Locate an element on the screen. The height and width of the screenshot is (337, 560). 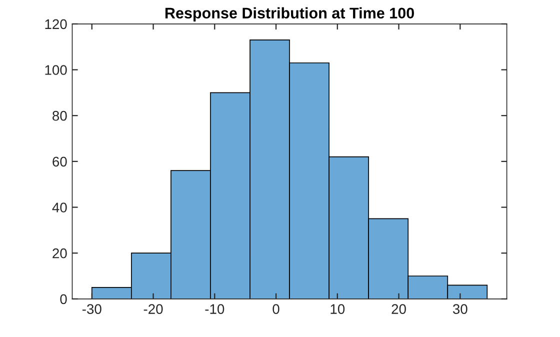
y-tick-label: 0 is located at coordinates (63, 299).